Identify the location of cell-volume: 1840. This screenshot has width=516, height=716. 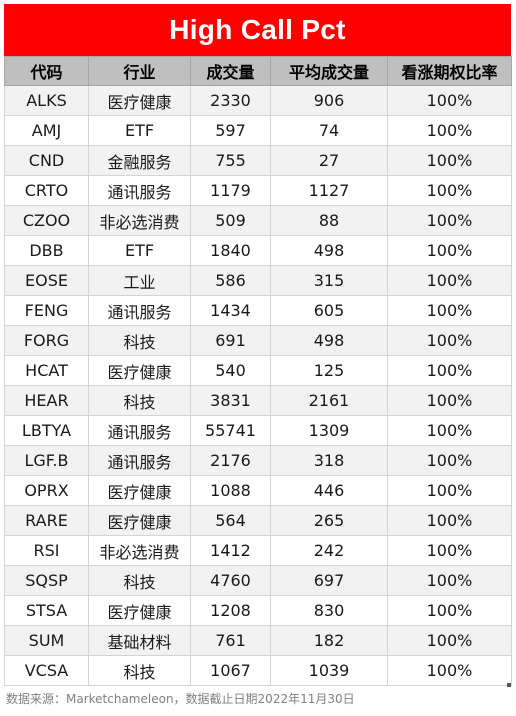
(230, 250).